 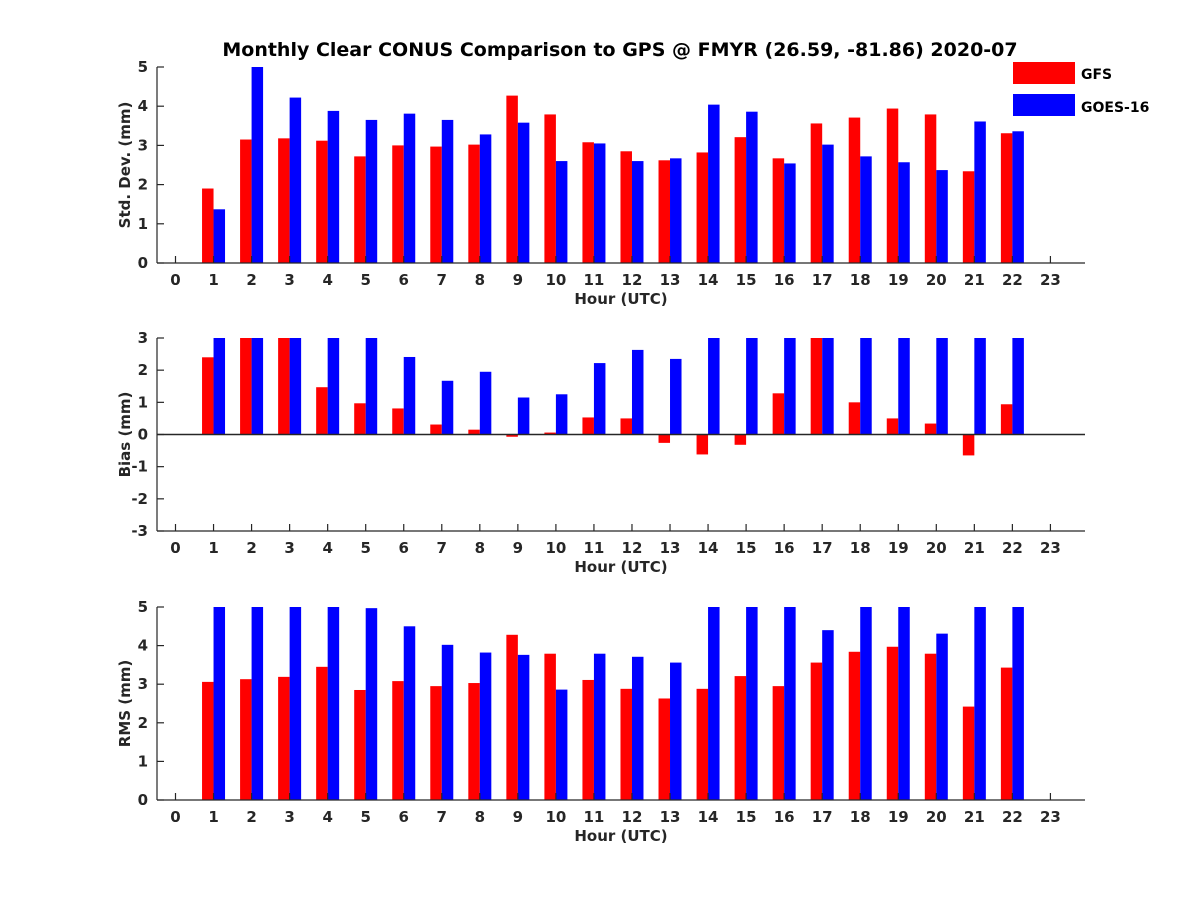 What do you see at coordinates (555, 548) in the screenshot?
I see `x-tick-label: 10` at bounding box center [555, 548].